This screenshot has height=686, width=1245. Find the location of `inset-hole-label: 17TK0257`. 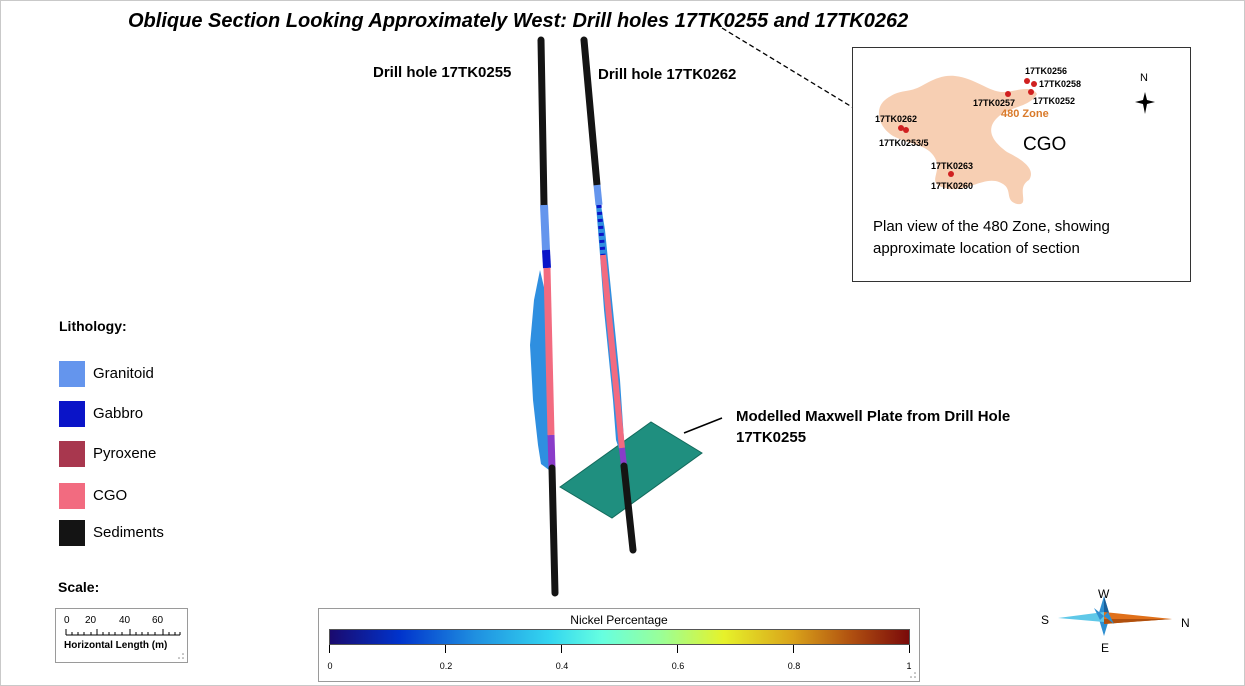

inset-hole-label: 17TK0257 is located at coordinates (994, 103).